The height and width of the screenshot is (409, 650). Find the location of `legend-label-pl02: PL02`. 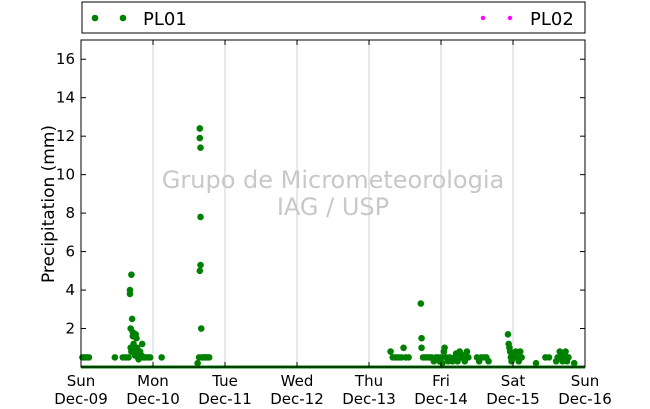

legend-label-pl02: PL02 is located at coordinates (552, 19).